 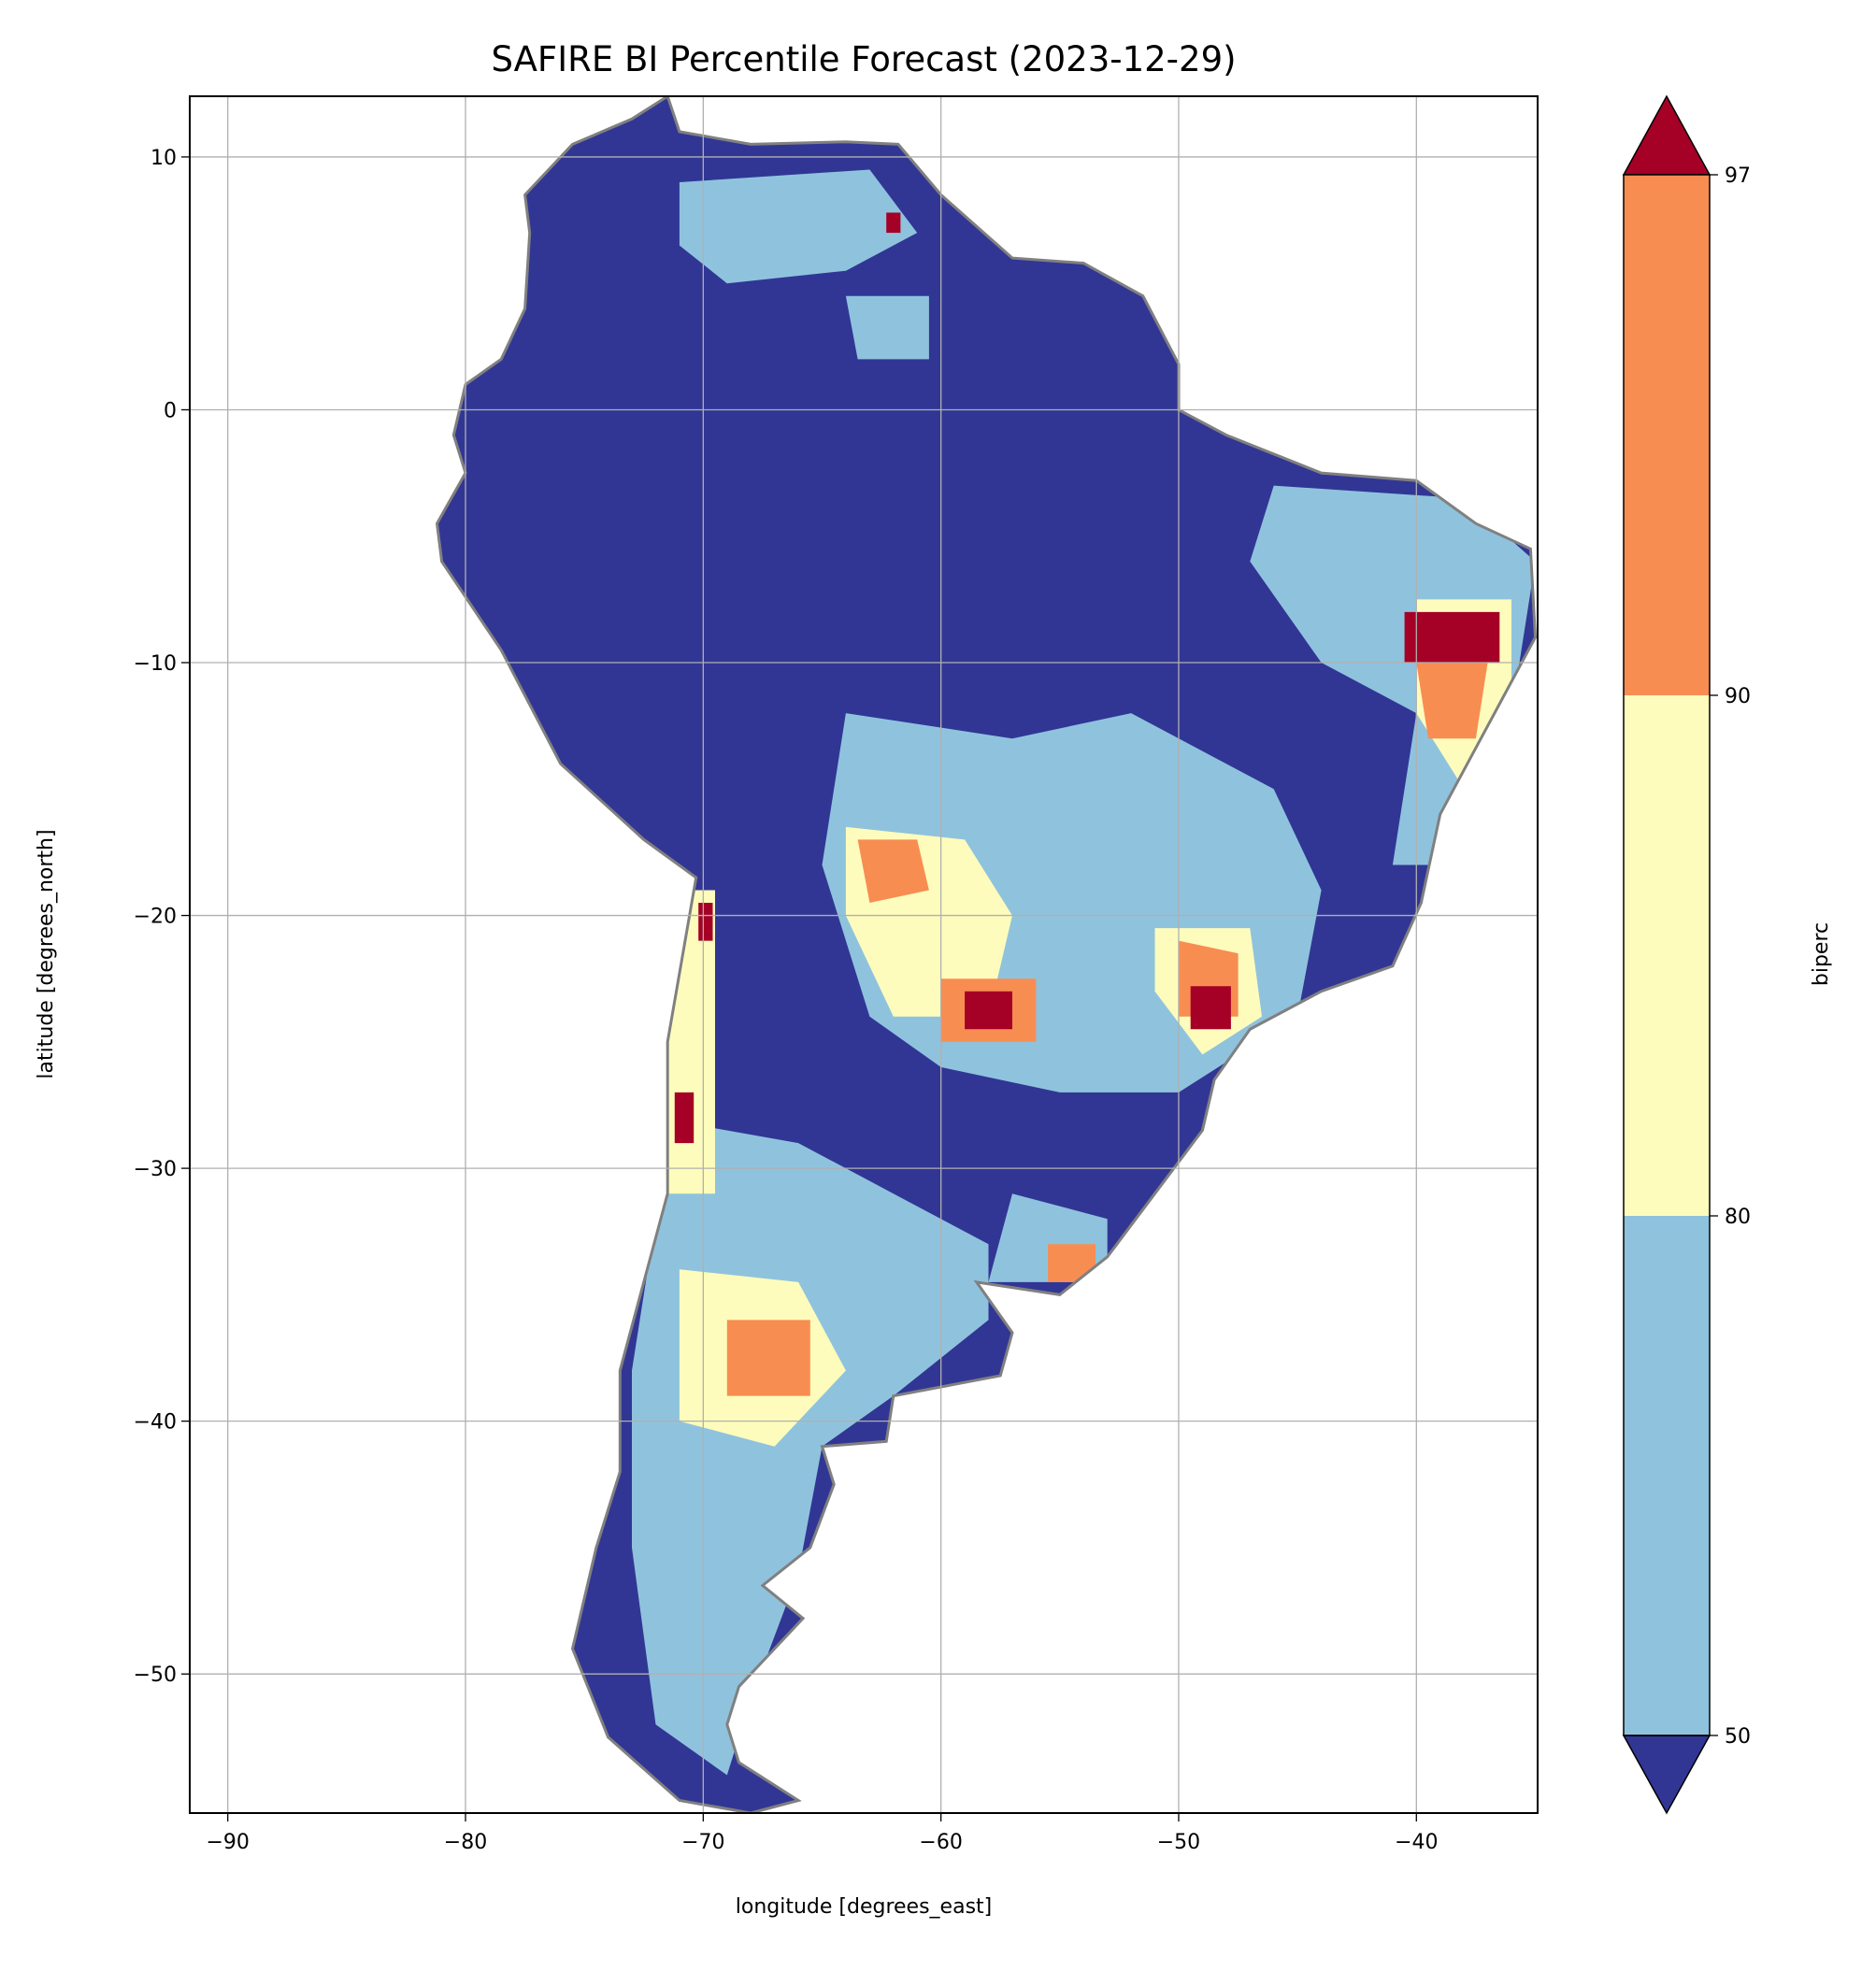 I want to click on x-tick-label: −70, so click(x=702, y=1842).